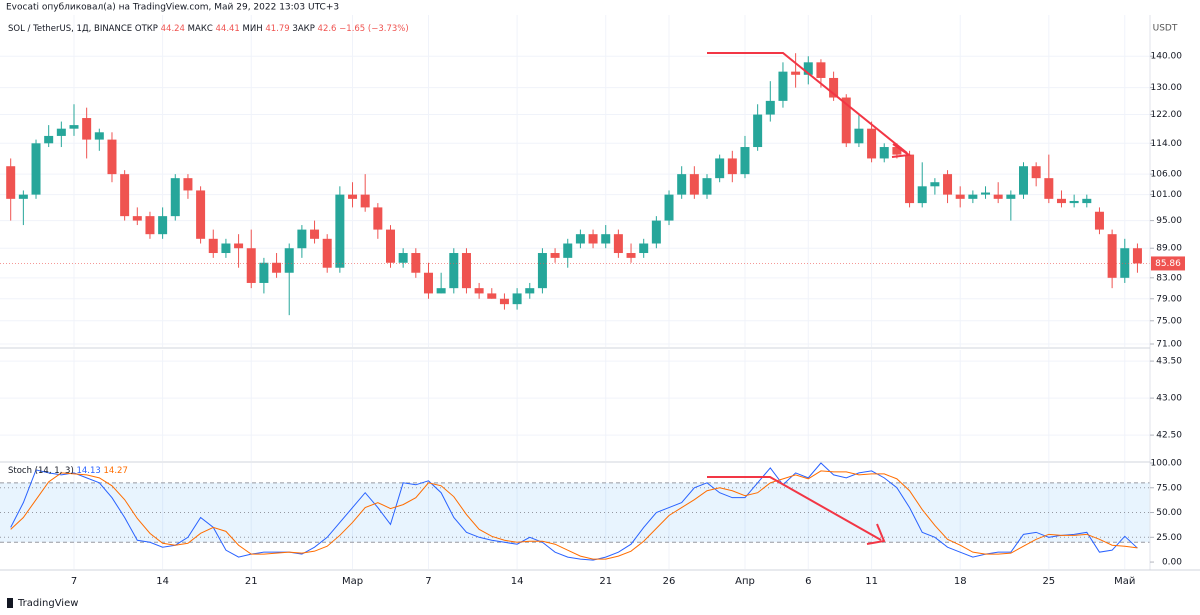  Describe the element at coordinates (200, 29) in the screenshot. I see `legend-label: МАКС` at that location.